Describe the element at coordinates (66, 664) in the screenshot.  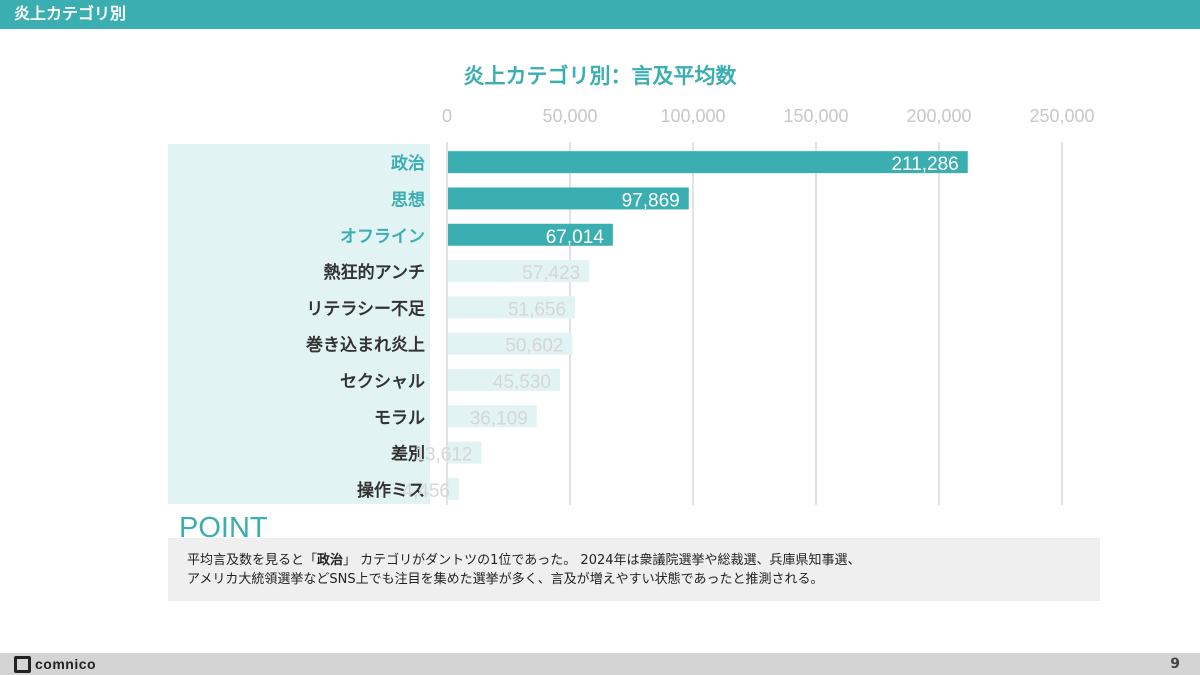
I see `logo-text: comnico` at that location.